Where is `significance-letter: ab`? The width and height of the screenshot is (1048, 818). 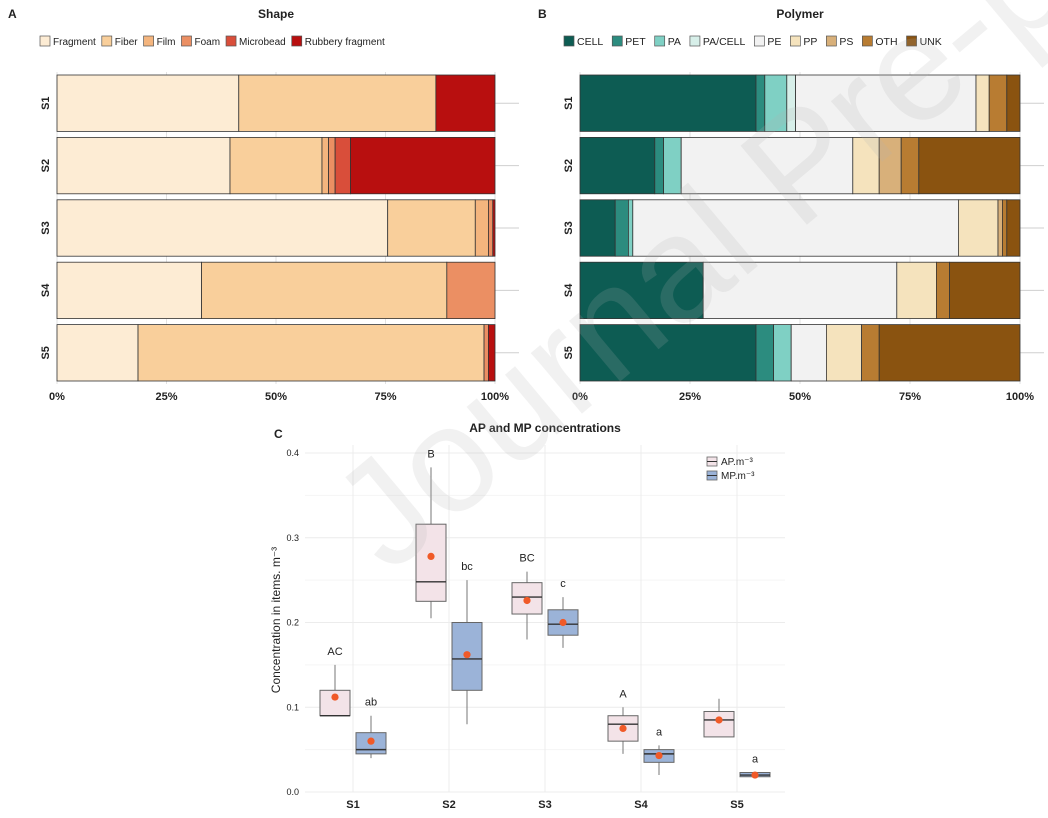 significance-letter: ab is located at coordinates (371, 703).